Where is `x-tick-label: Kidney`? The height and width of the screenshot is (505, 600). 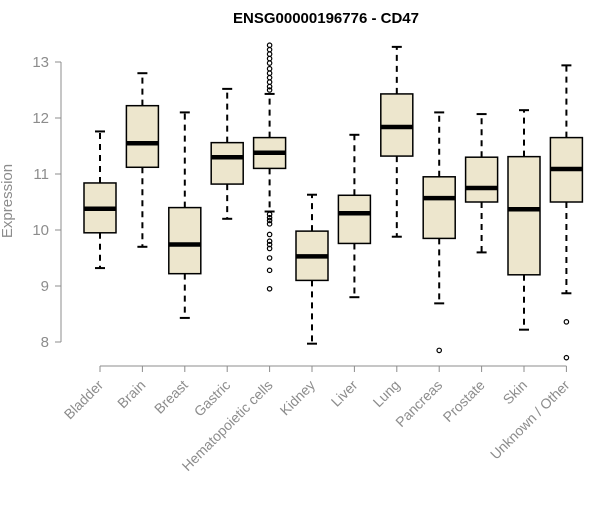 x-tick-label: Kidney is located at coordinates (298, 398).